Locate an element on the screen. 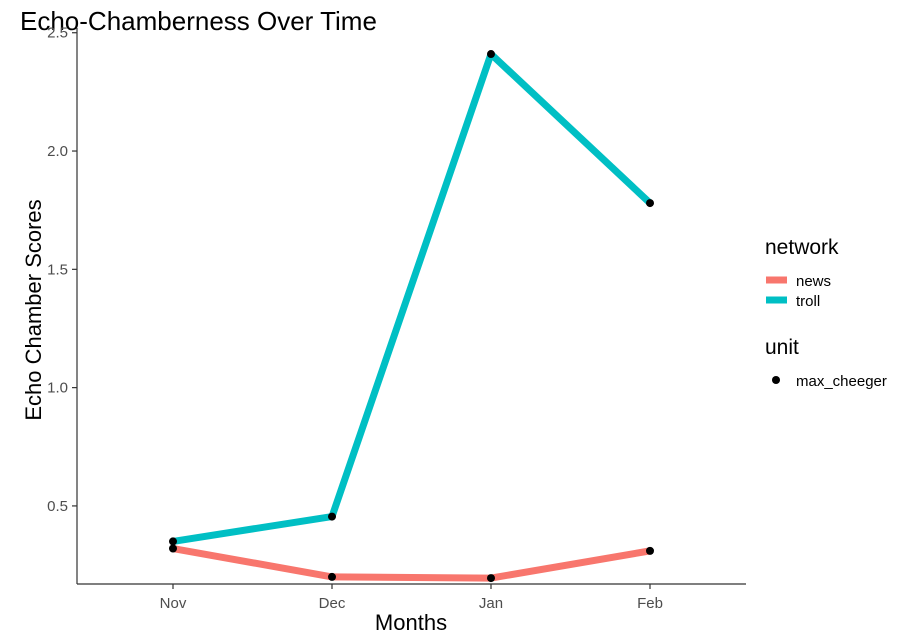 The height and width of the screenshot is (632, 920). y-tick-label: 1.0 is located at coordinates (57, 388).